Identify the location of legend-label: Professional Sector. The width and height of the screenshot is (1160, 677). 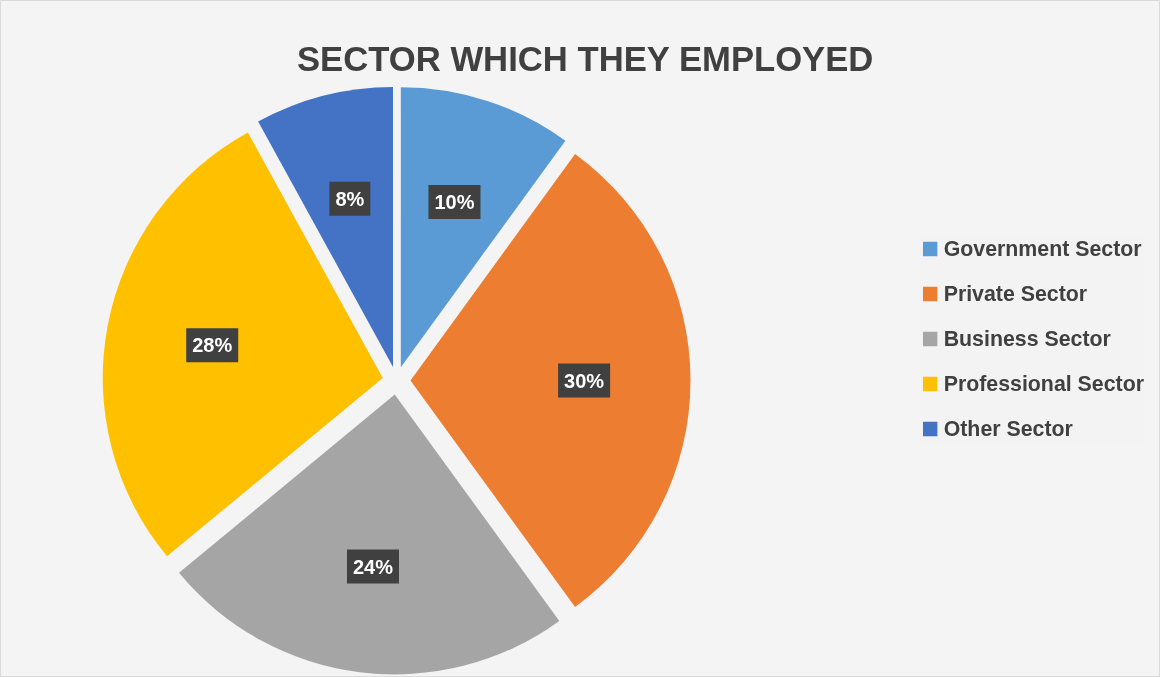
(1043, 383).